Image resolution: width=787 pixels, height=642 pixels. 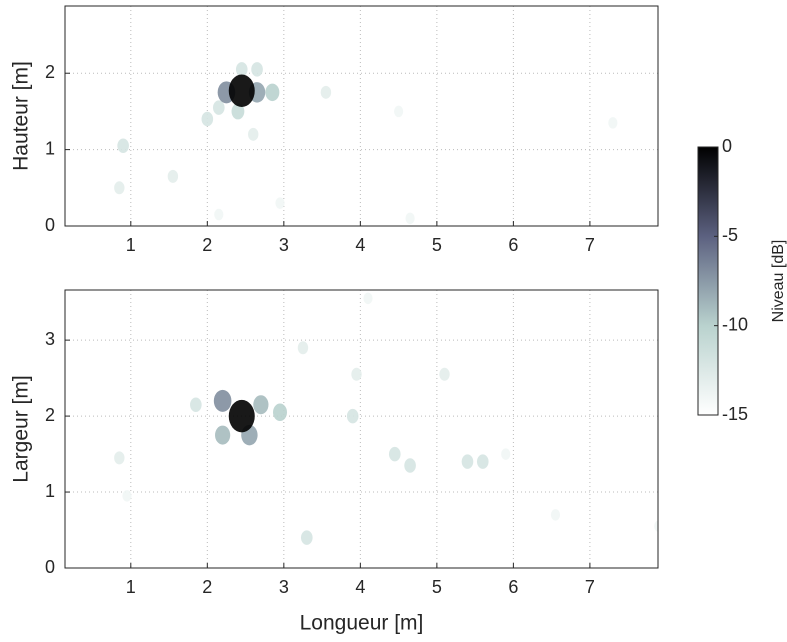 What do you see at coordinates (708, 281) in the screenshot?
I see `colorbar` at bounding box center [708, 281].